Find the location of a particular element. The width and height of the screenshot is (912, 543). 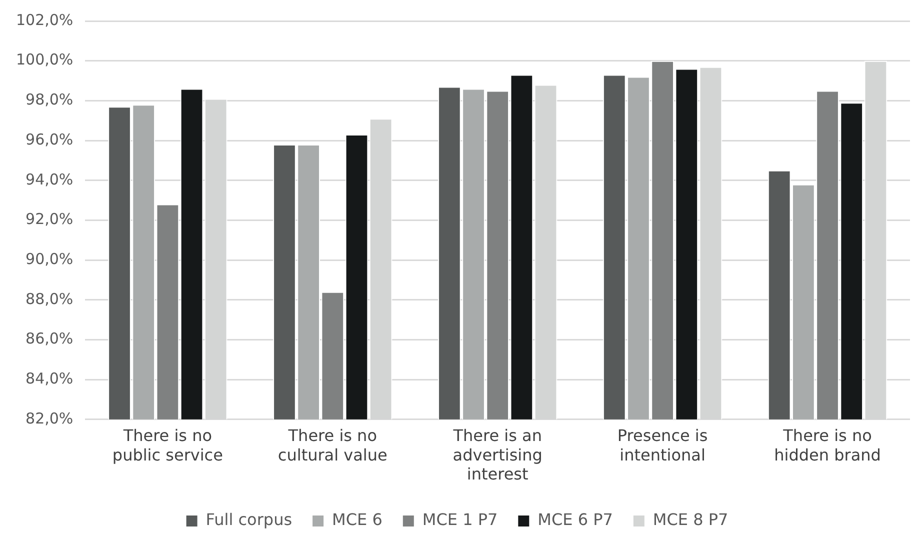

x-tick-label: There is no public service is located at coordinates (167, 445).